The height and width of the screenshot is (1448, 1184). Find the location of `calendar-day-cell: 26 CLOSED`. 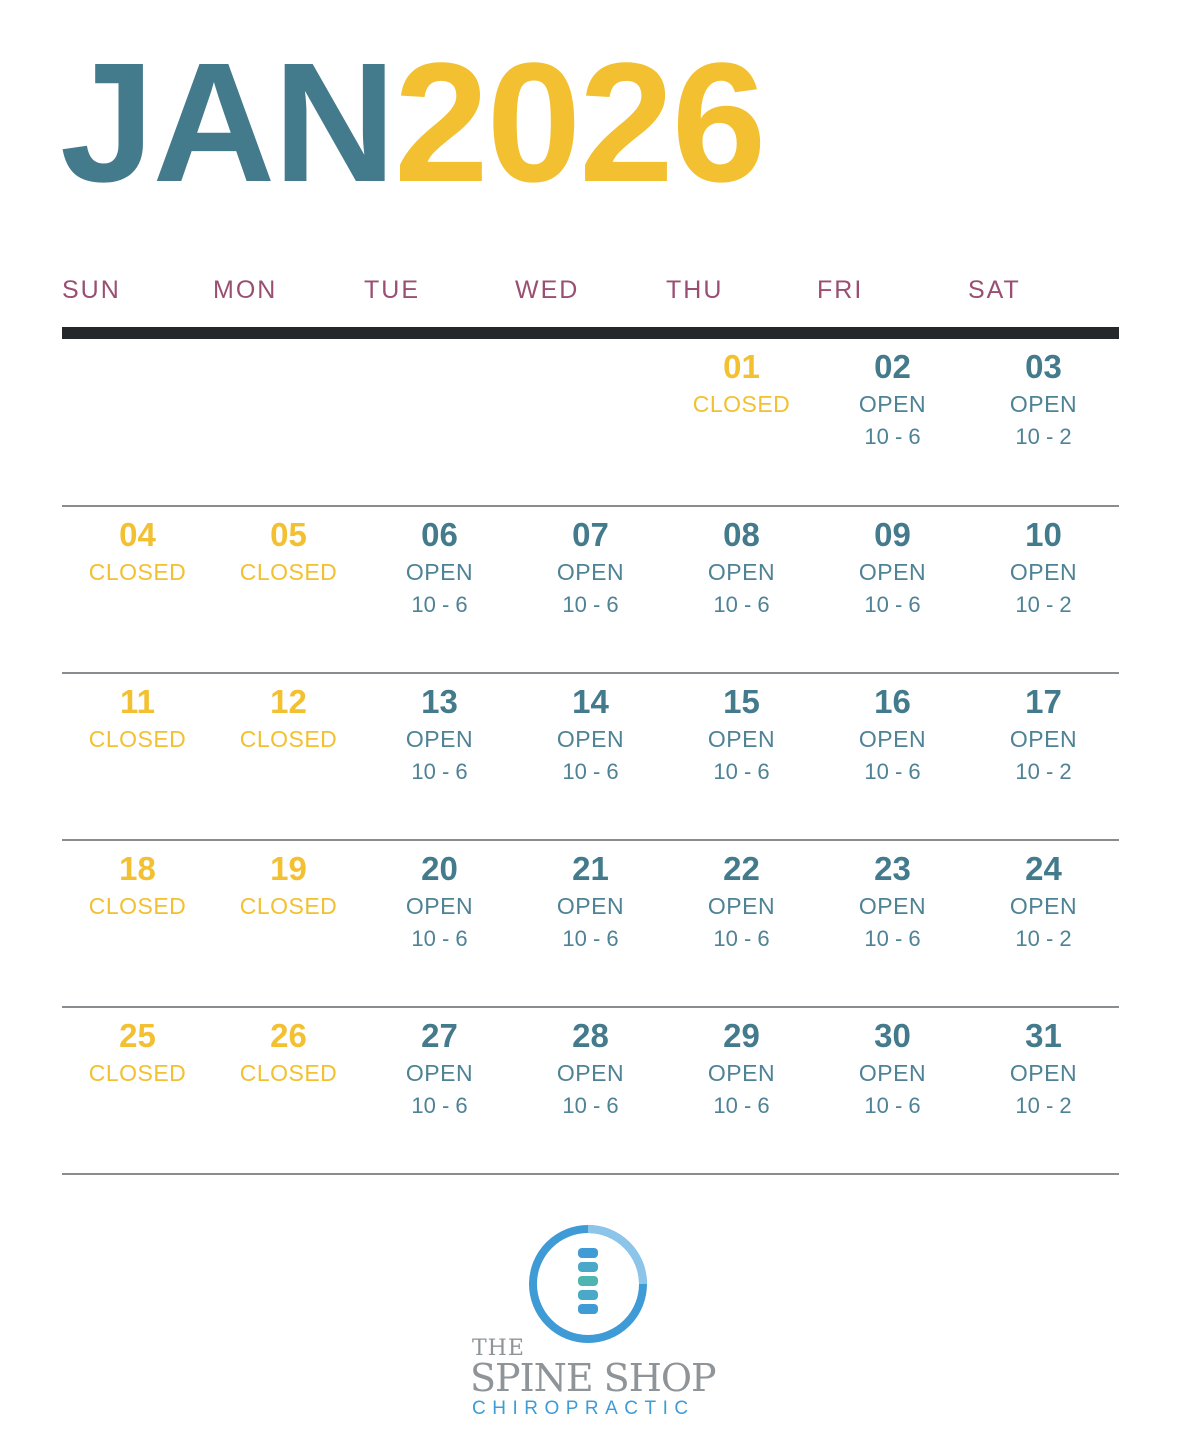

calendar-day-cell: 26 CLOSED is located at coordinates (288, 1090).